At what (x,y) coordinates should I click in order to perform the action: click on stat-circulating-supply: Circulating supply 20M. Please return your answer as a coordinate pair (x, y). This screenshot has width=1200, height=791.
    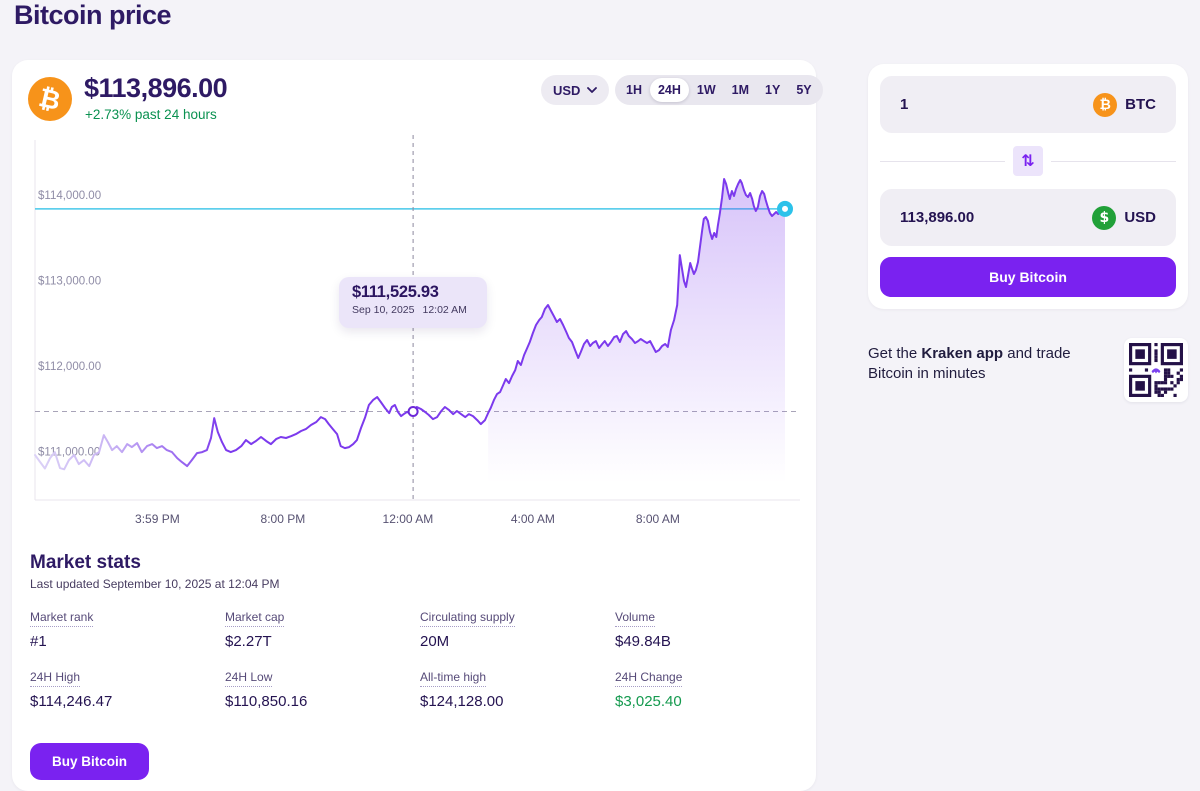
    Looking at the image, I should click on (467, 630).